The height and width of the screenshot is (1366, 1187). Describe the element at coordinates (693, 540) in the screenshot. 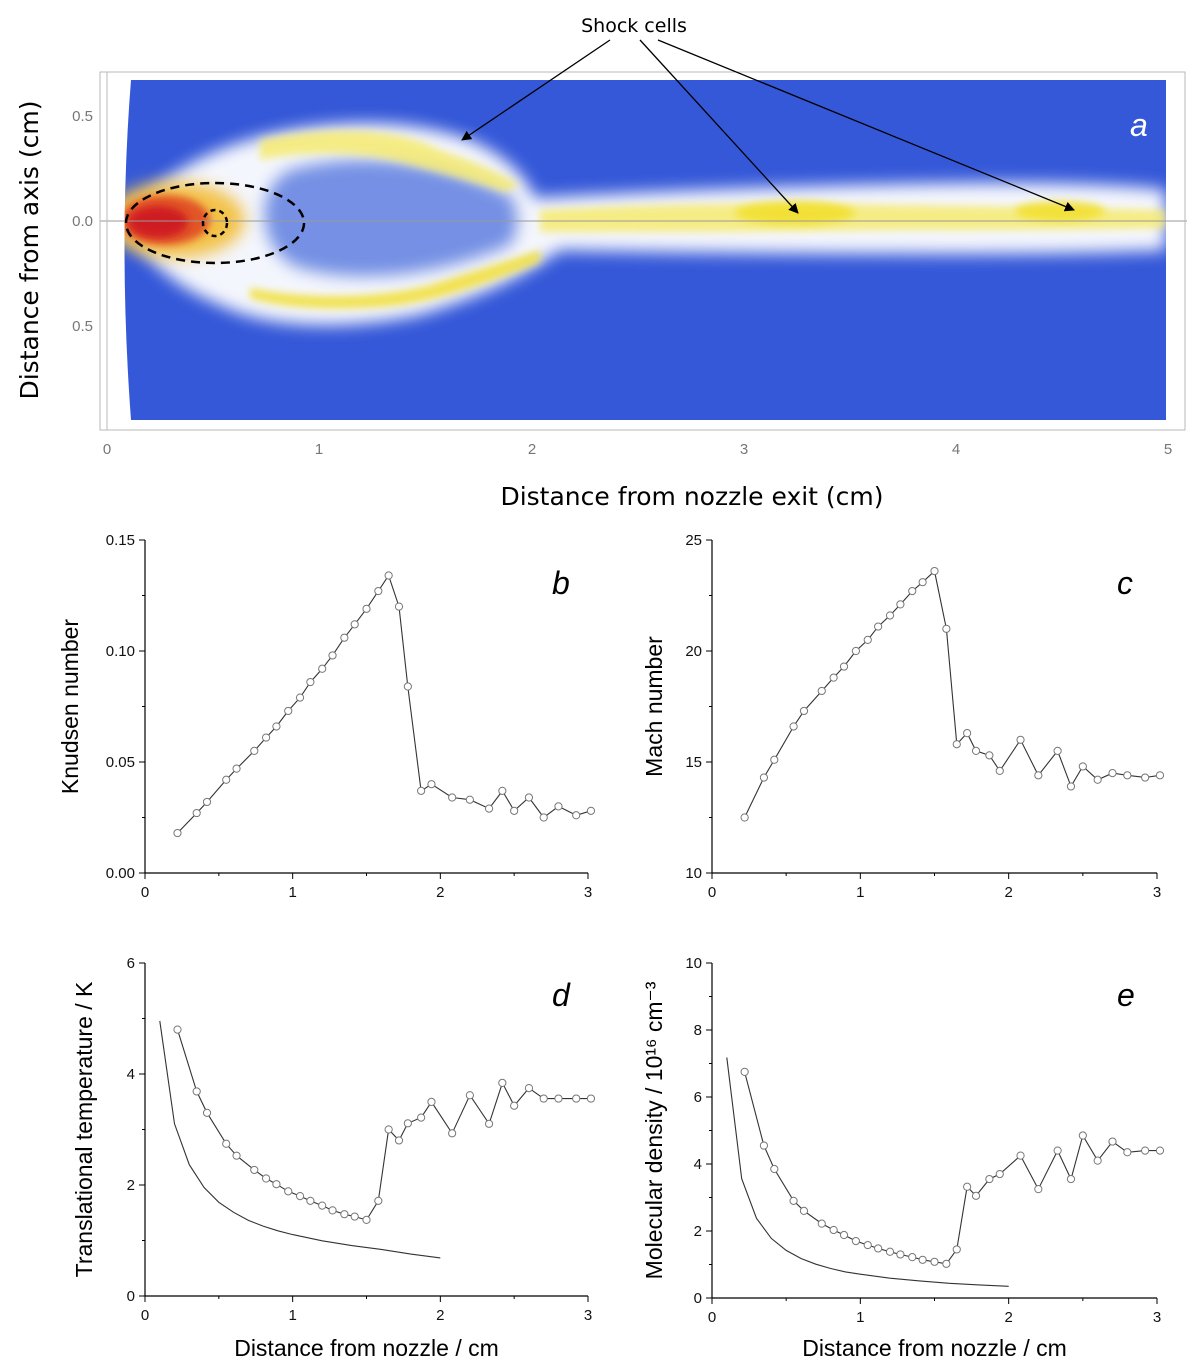

I see `c-ytick-label: 25` at that location.